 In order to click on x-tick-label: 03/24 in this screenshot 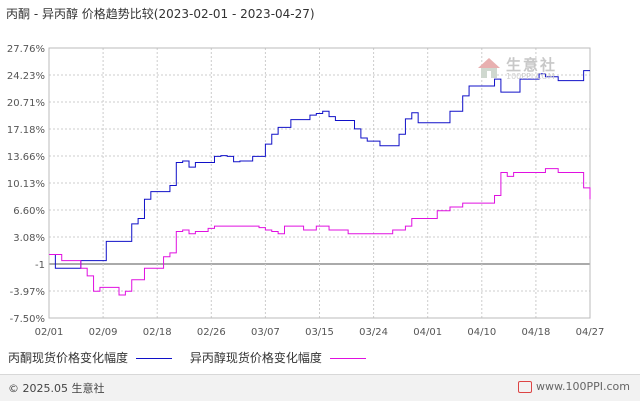, I will do `click(373, 332)`.